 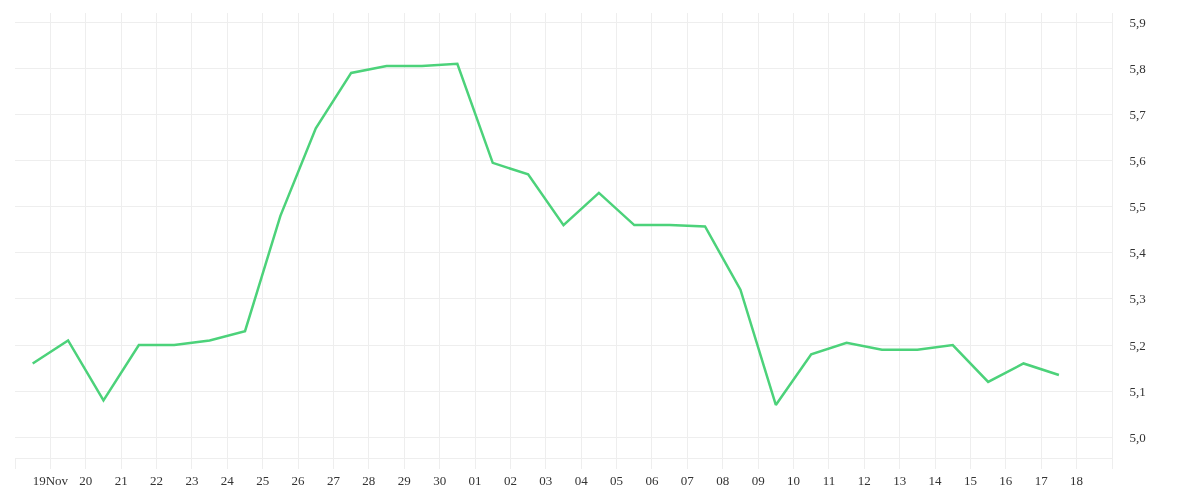 What do you see at coordinates (1137, 22) in the screenshot?
I see `y-tick-label: 5,9` at bounding box center [1137, 22].